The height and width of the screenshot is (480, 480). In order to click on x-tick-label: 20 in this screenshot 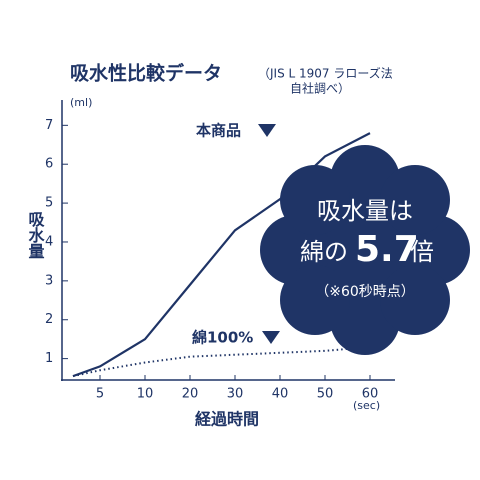, I will do `click(190, 394)`.